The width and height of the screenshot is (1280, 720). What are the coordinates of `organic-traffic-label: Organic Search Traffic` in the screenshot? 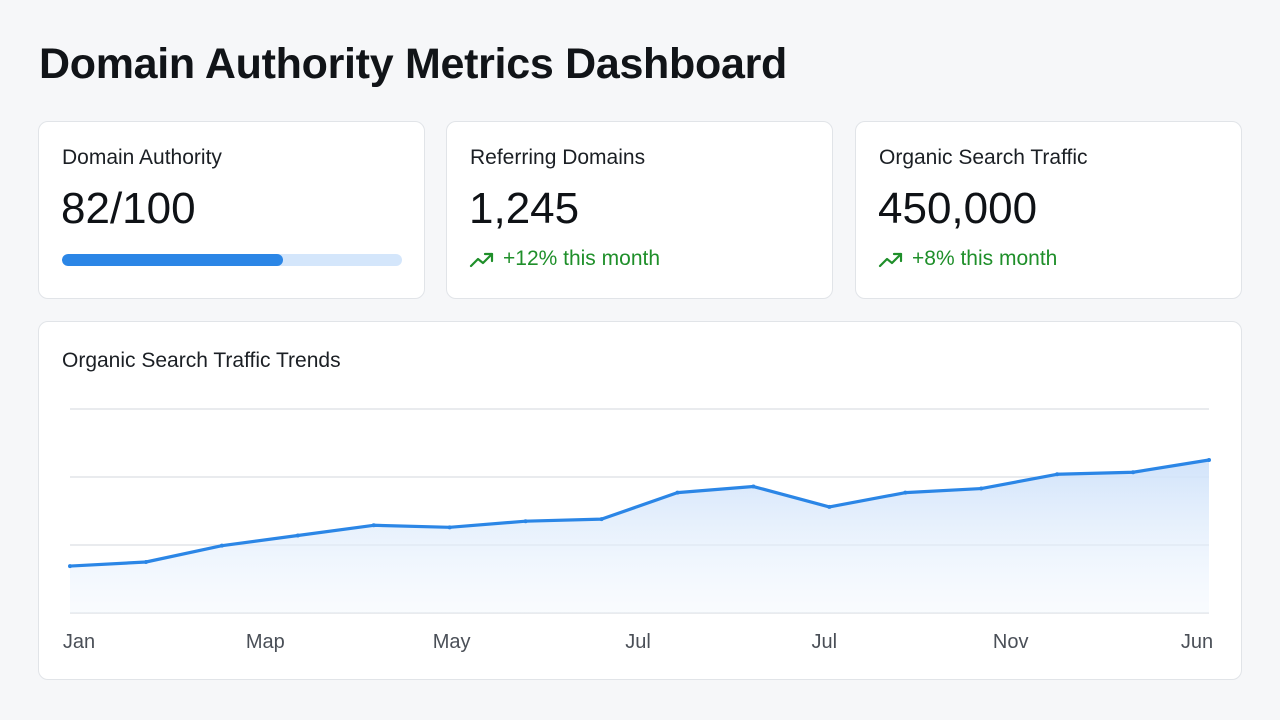 It's located at (983, 157).